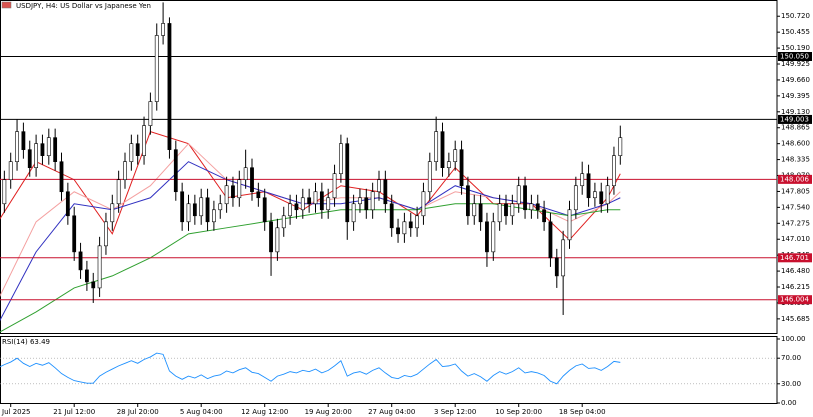 This screenshot has height=417, width=813. I want to click on level-label: 146.701, so click(794, 258).